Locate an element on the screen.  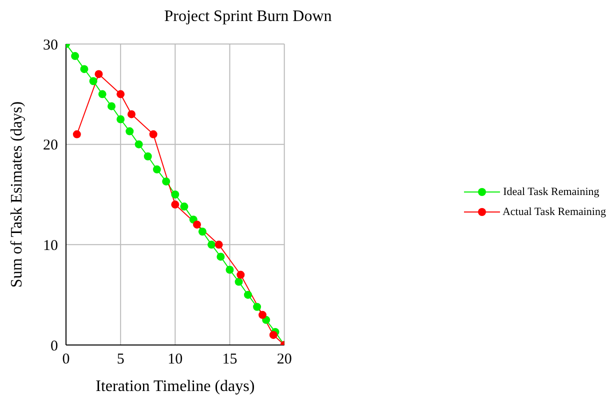
legend-label: Ideal Task Remaining is located at coordinates (551, 192).